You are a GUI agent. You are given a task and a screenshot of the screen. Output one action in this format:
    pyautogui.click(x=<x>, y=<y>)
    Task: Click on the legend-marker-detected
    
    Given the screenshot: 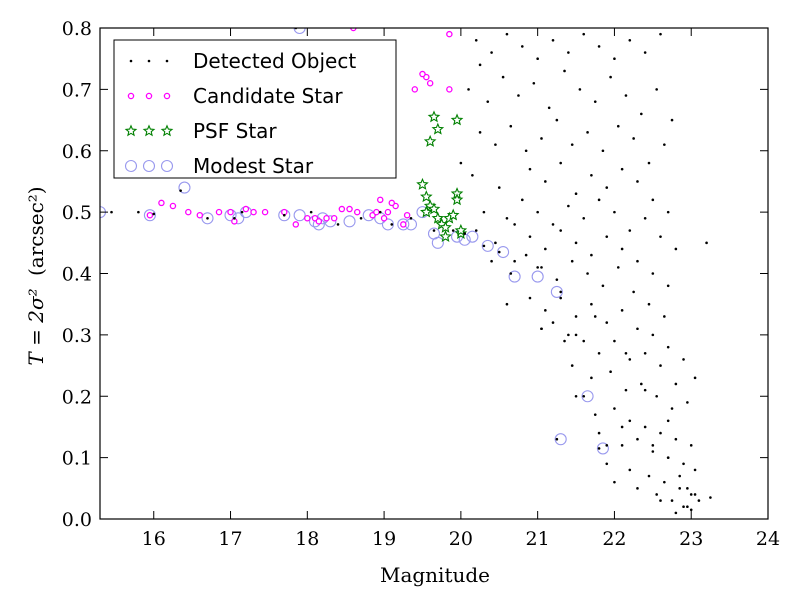 What is the action you would take?
    pyautogui.click(x=167, y=61)
    